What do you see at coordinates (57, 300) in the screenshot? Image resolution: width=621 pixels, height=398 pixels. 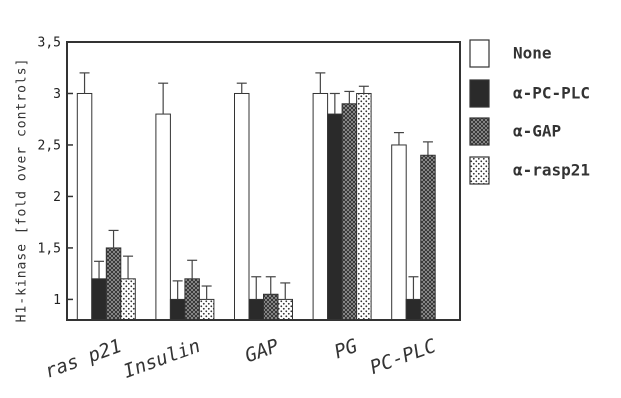 I see `y-tick-label: 1` at bounding box center [57, 300].